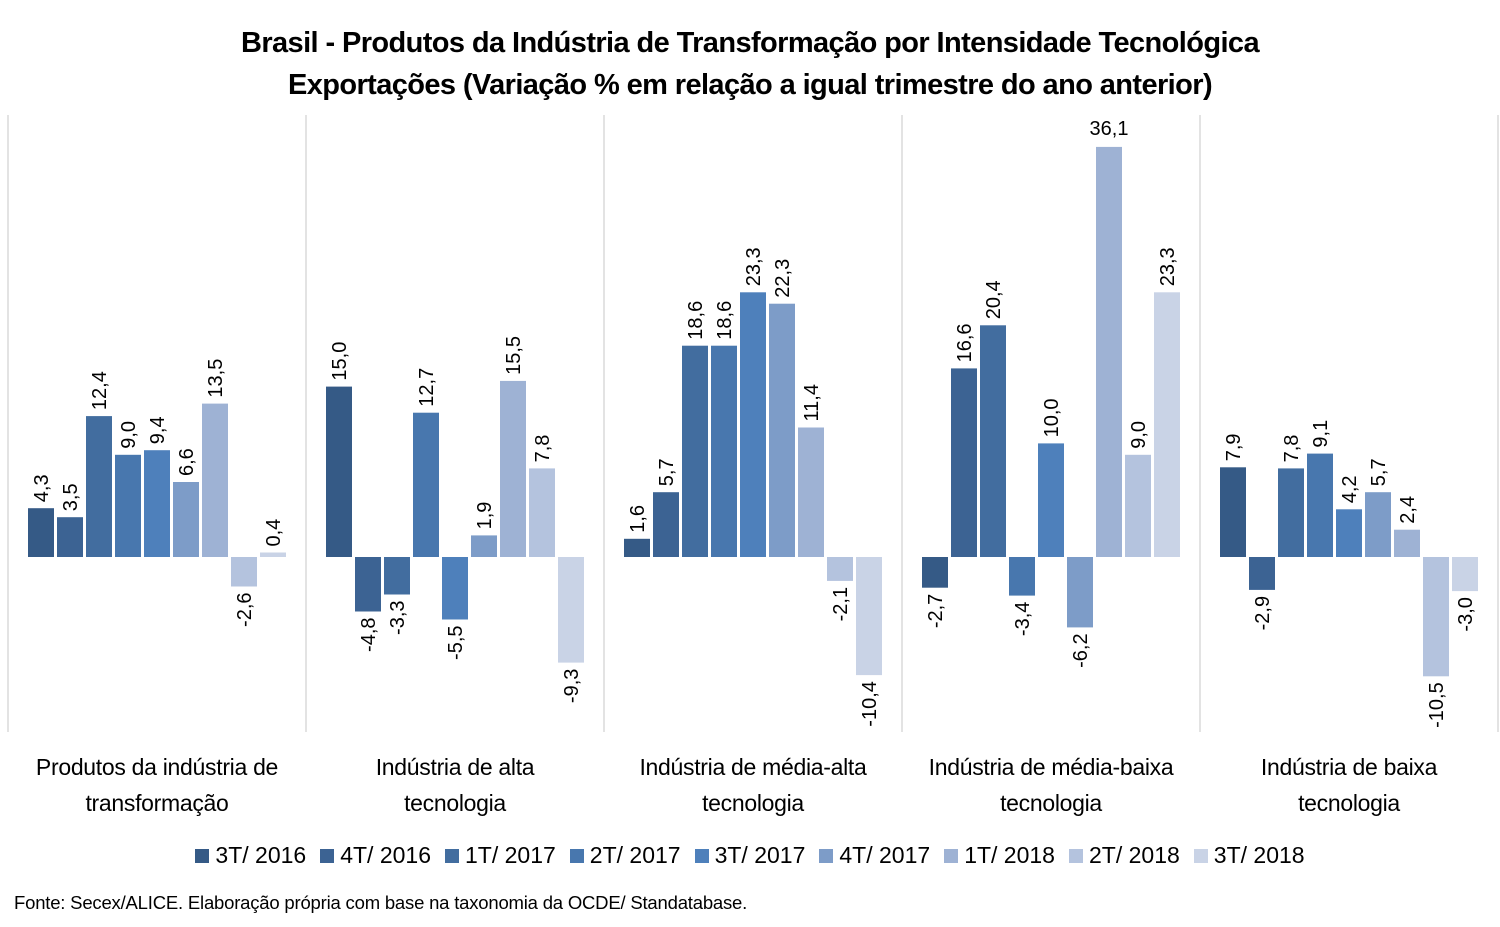 The width and height of the screenshot is (1500, 927). What do you see at coordinates (375, 855) in the screenshot?
I see `legend-item: 4T/ 2016` at bounding box center [375, 855].